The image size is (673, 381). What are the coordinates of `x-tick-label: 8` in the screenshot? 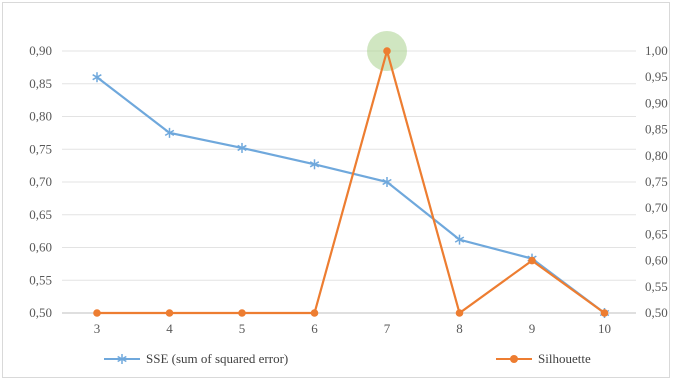 It's located at (459, 328).